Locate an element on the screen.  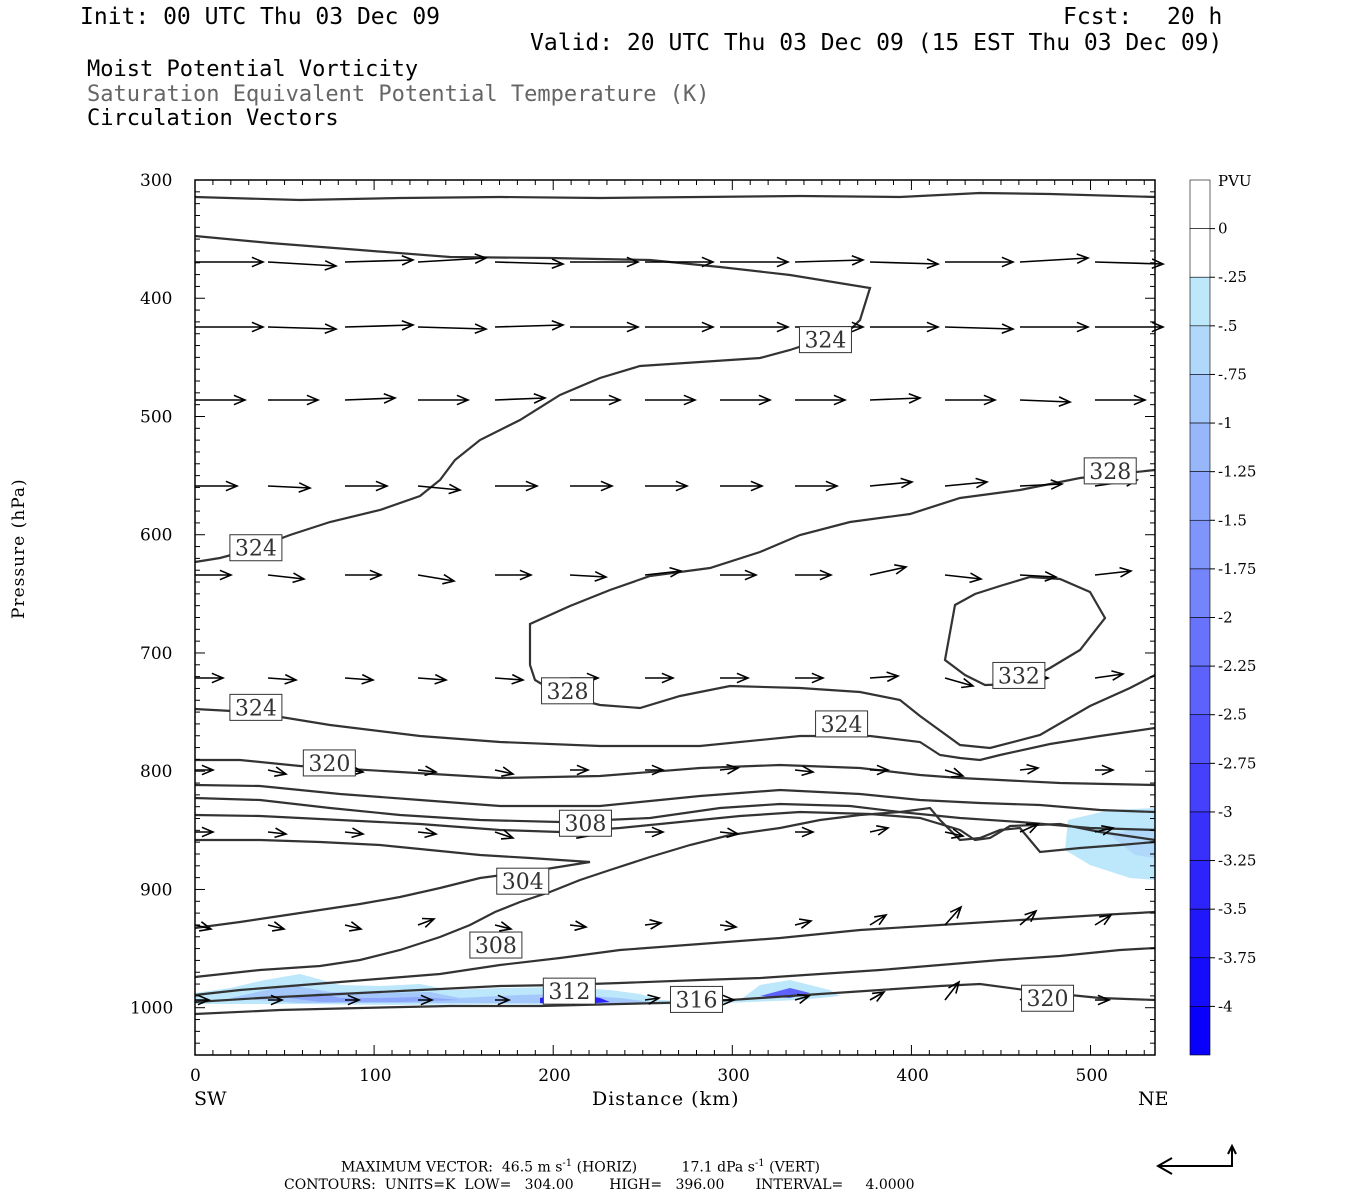
field-title-pv: Moist Potential Vorticity is located at coordinates (253, 69).